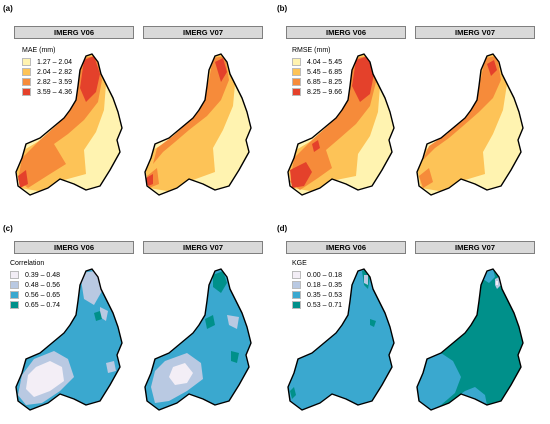 The width and height of the screenshot is (550, 424). I want to click on map-b-v07, so click(470, 124).